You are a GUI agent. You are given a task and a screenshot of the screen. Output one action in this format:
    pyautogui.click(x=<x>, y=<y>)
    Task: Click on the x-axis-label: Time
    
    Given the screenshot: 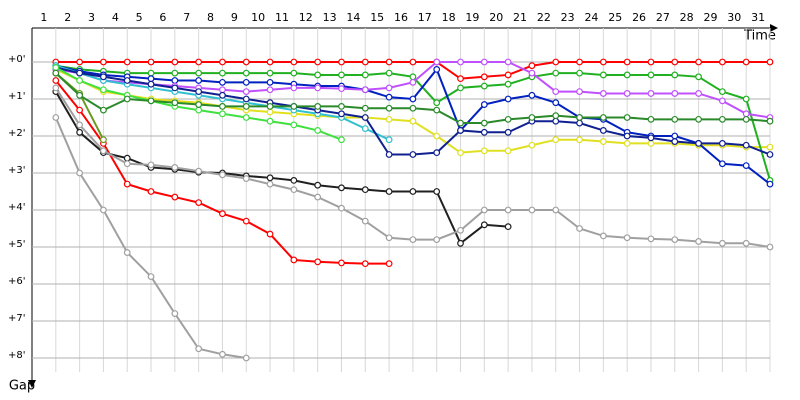 What is the action you would take?
    pyautogui.click(x=759, y=36)
    